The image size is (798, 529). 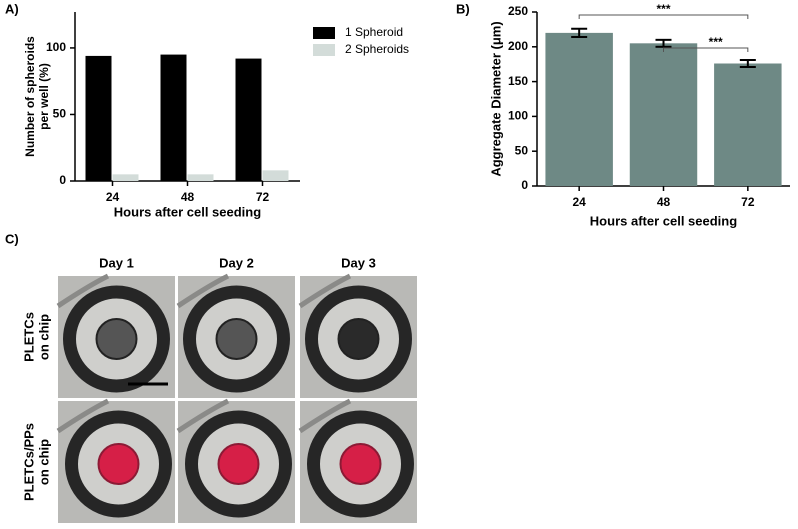 I want to click on y-tick-label: 150, so click(x=518, y=81).